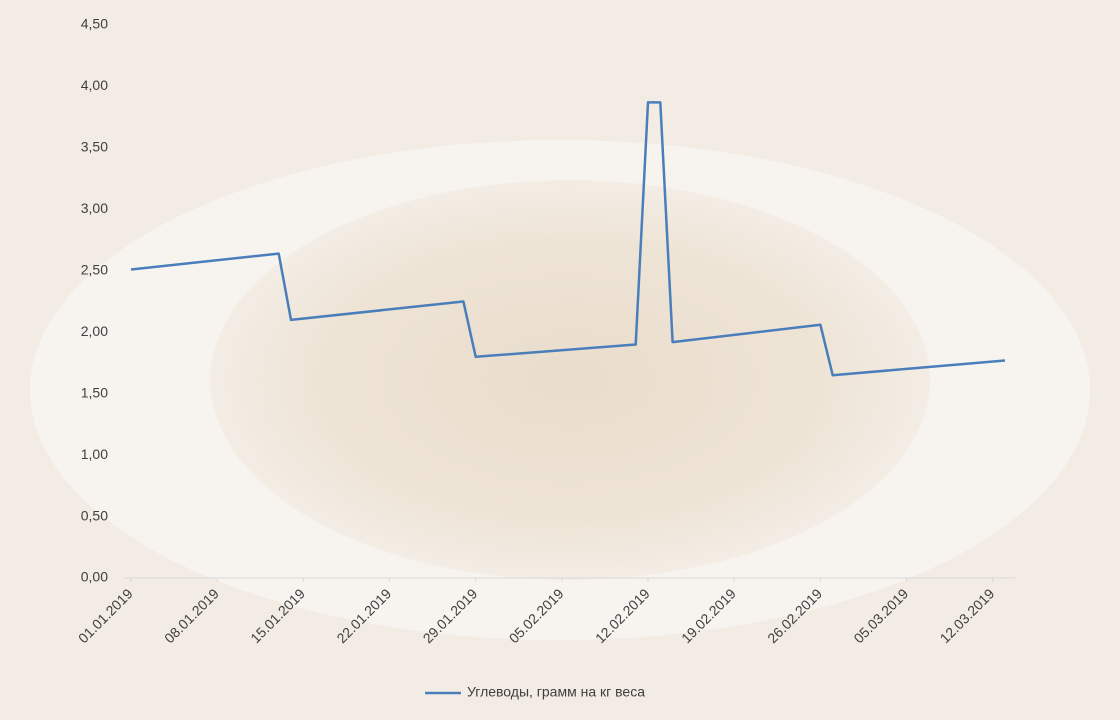 This screenshot has width=1120, height=720. What do you see at coordinates (94, 392) in the screenshot?
I see `y-tick-label: 1,50` at bounding box center [94, 392].